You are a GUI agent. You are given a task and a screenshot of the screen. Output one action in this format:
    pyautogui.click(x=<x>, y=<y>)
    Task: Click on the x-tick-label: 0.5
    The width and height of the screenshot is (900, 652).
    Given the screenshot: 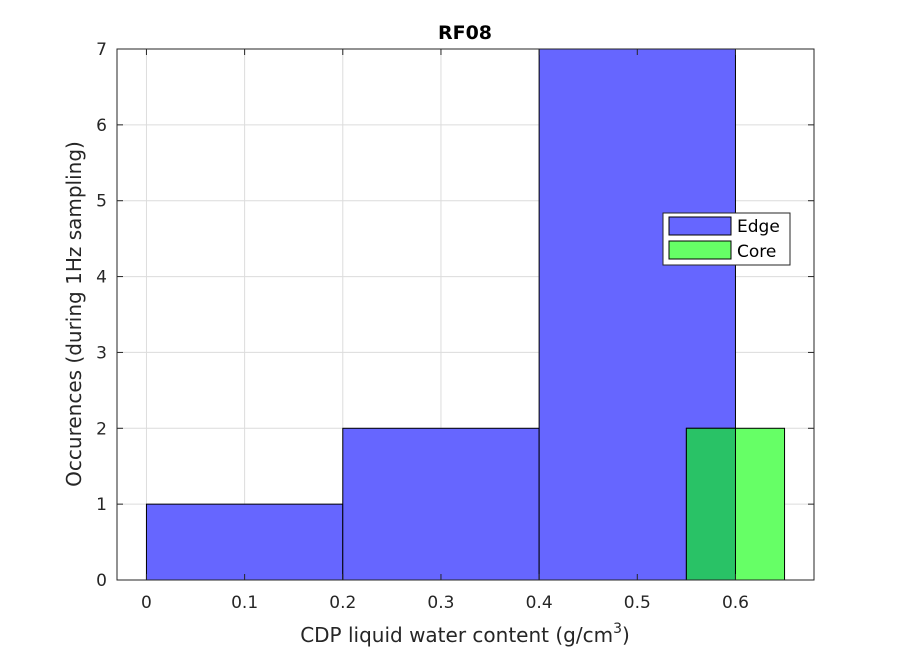 What is the action you would take?
    pyautogui.click(x=637, y=603)
    